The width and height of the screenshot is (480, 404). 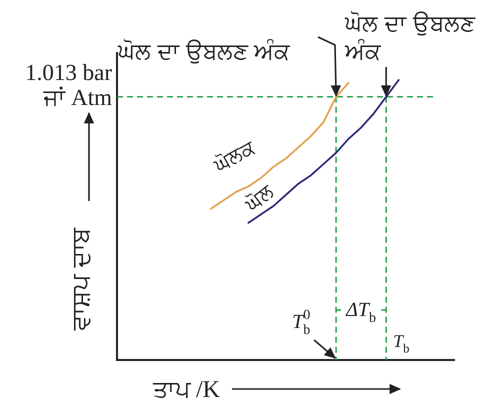 What do you see at coordinates (186, 390) in the screenshot?
I see `x-axis-title: ਤਾਪ /K` at bounding box center [186, 390].